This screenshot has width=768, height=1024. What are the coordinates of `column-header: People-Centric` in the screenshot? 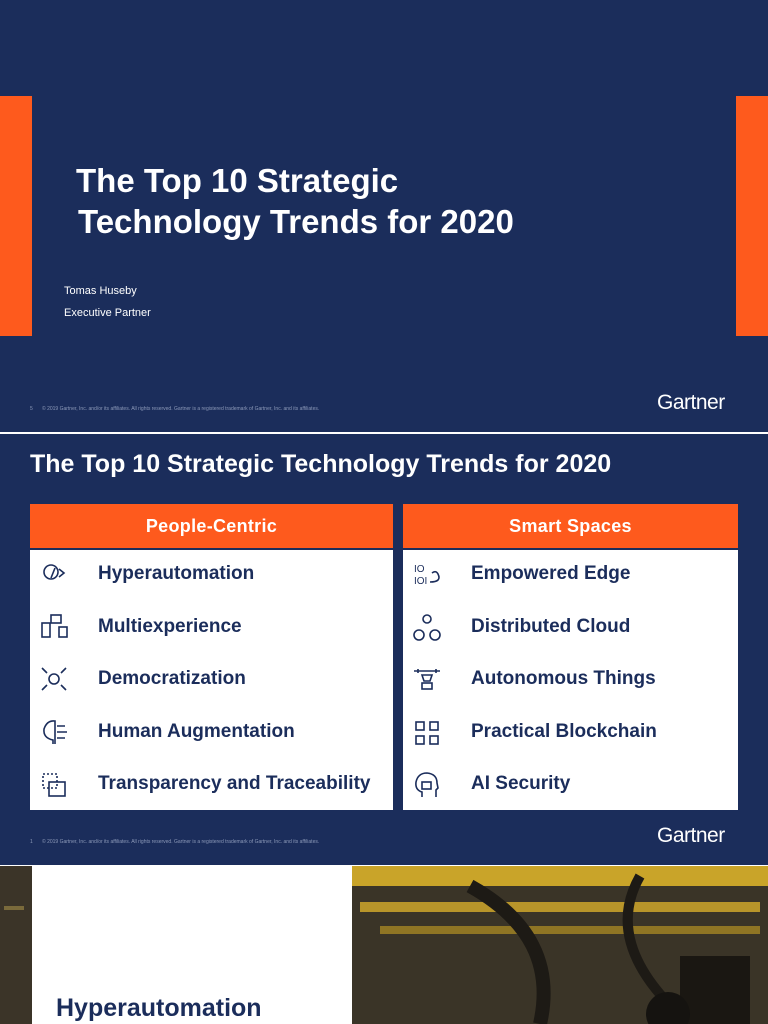 It's located at (211, 526).